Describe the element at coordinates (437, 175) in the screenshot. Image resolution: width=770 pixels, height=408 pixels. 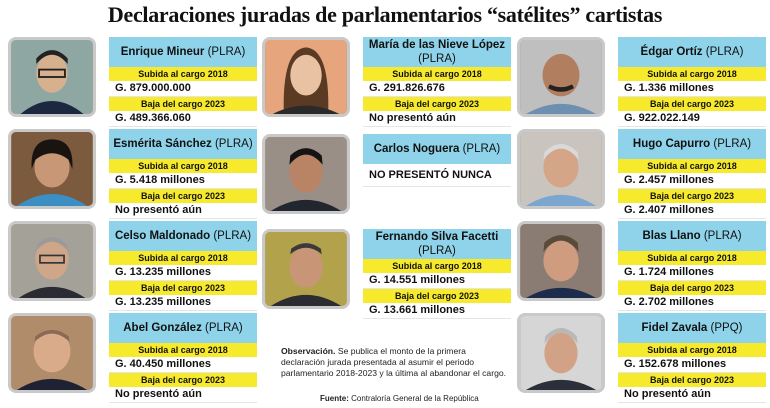
I see `value-2018: NO PRESENTÓ NUNCA` at that location.